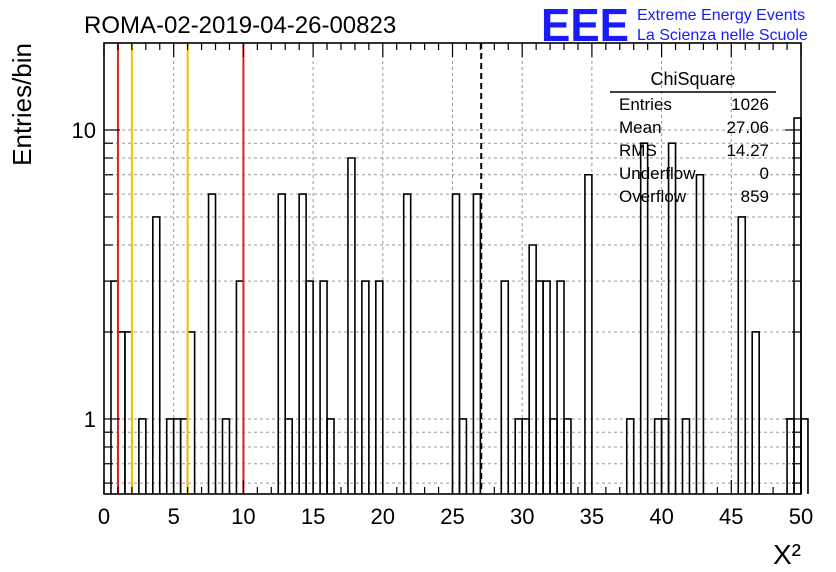  Describe the element at coordinates (747, 127) in the screenshot. I see `stats-value-mean: 27.06` at that location.